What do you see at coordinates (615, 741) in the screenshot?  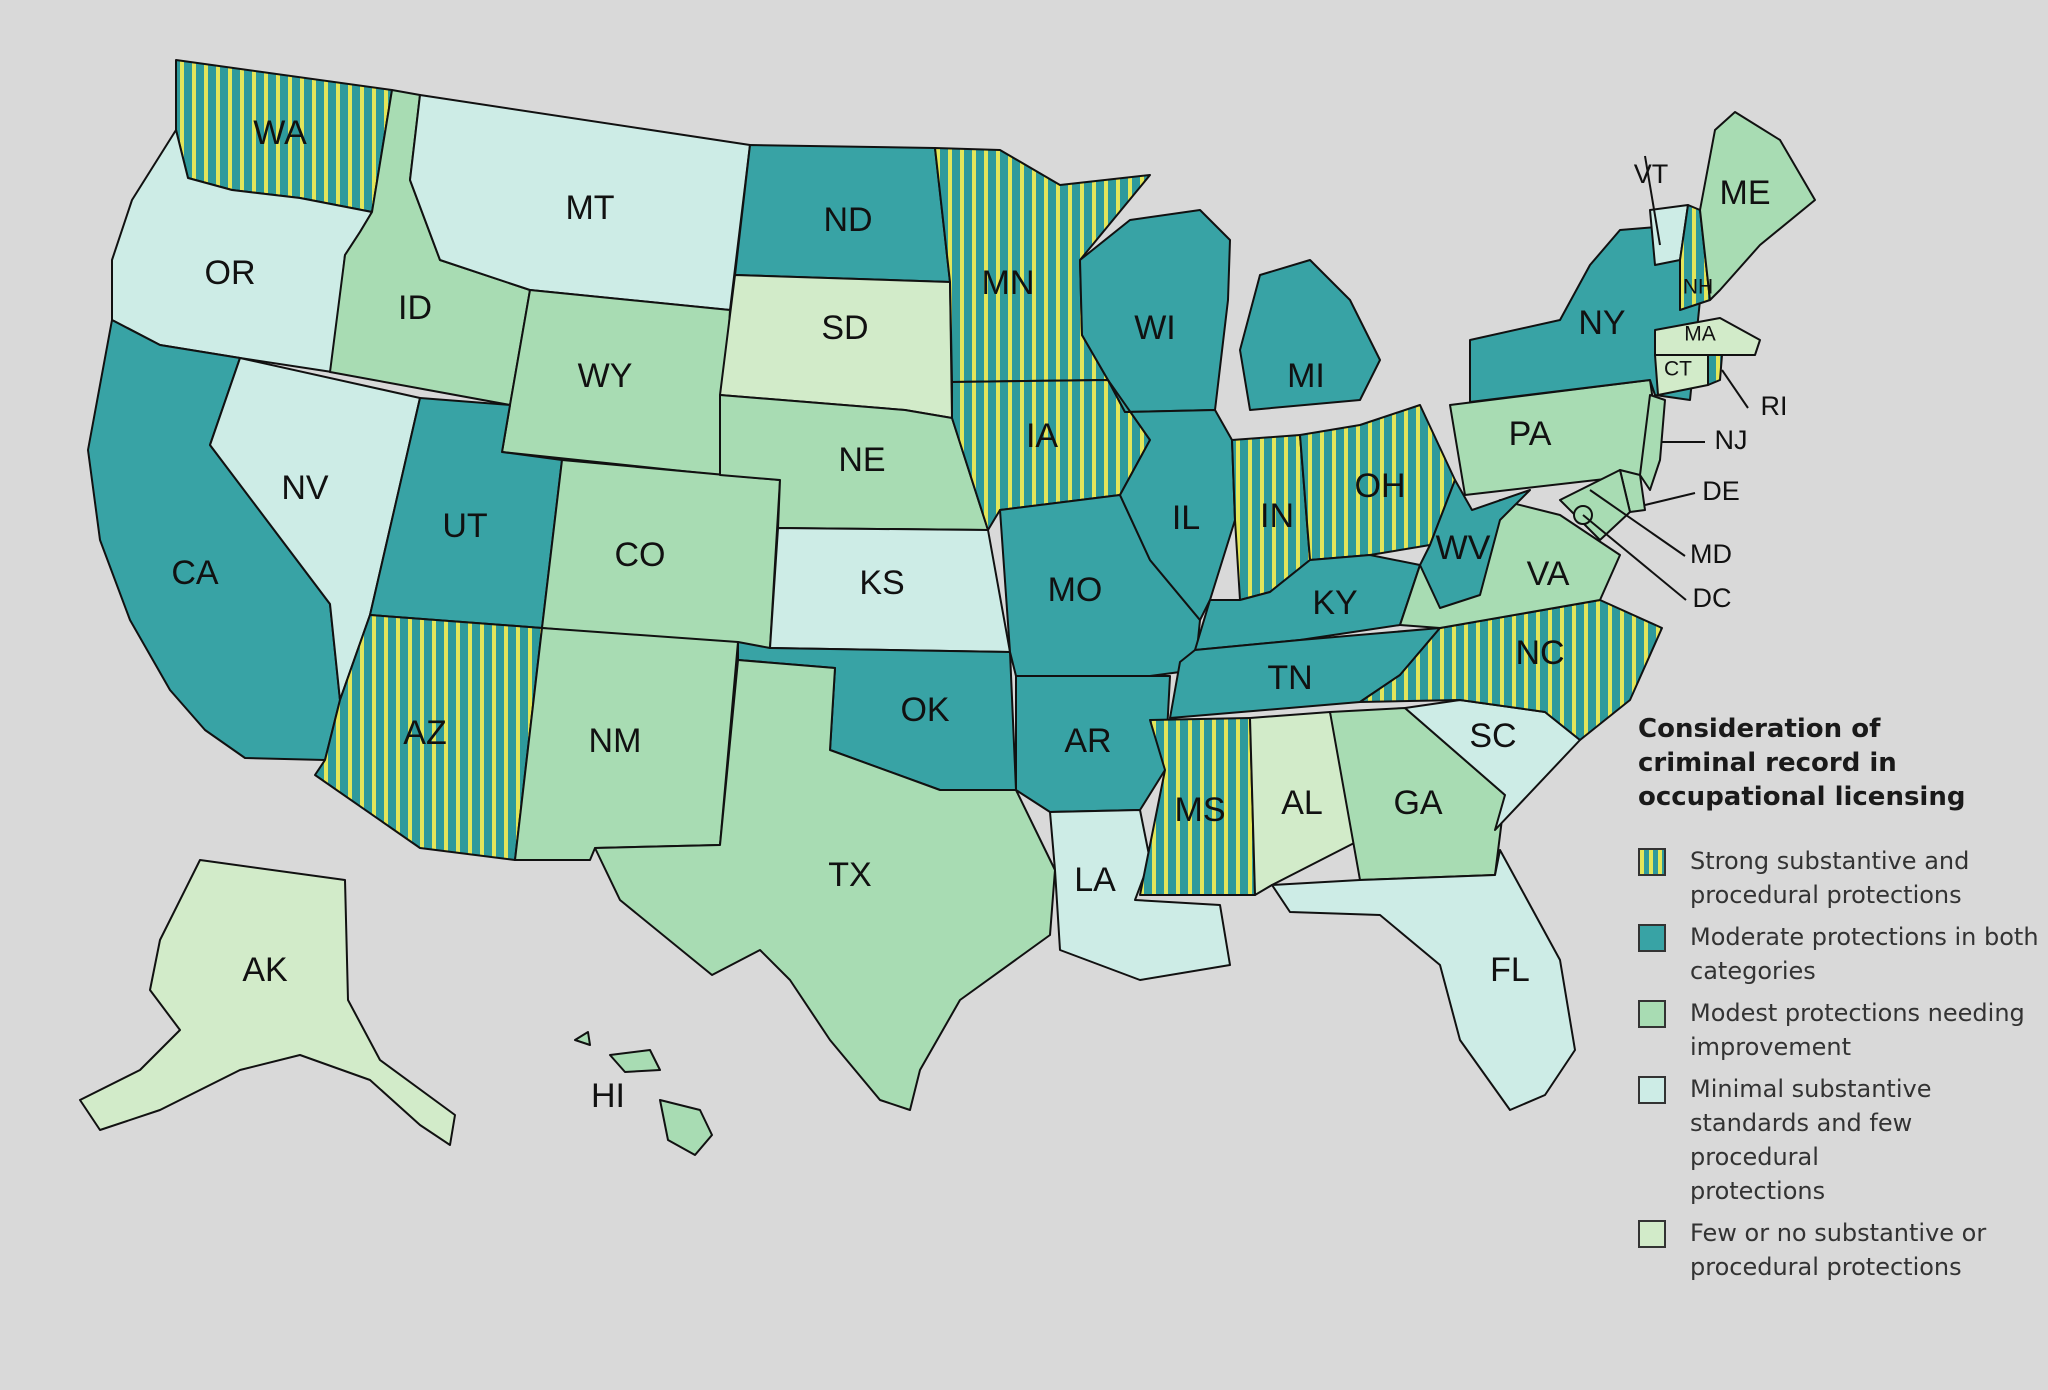 I see `state-label-nm: NM` at bounding box center [615, 741].